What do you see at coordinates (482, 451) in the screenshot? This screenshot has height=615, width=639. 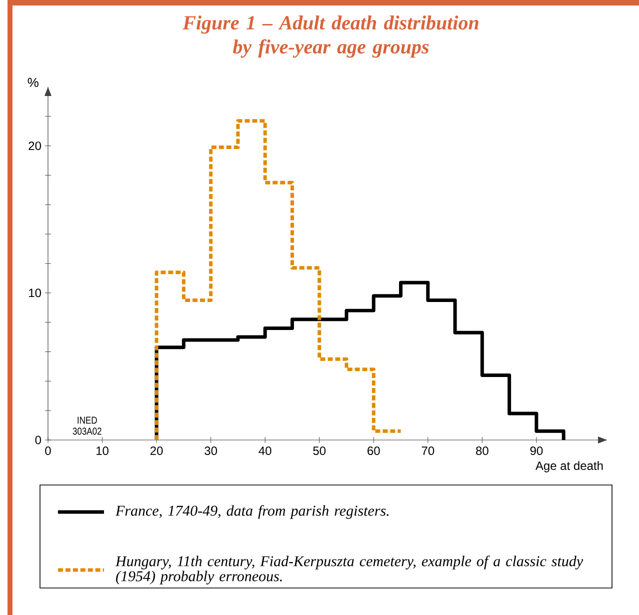 I see `x-tick-label: 80` at bounding box center [482, 451].